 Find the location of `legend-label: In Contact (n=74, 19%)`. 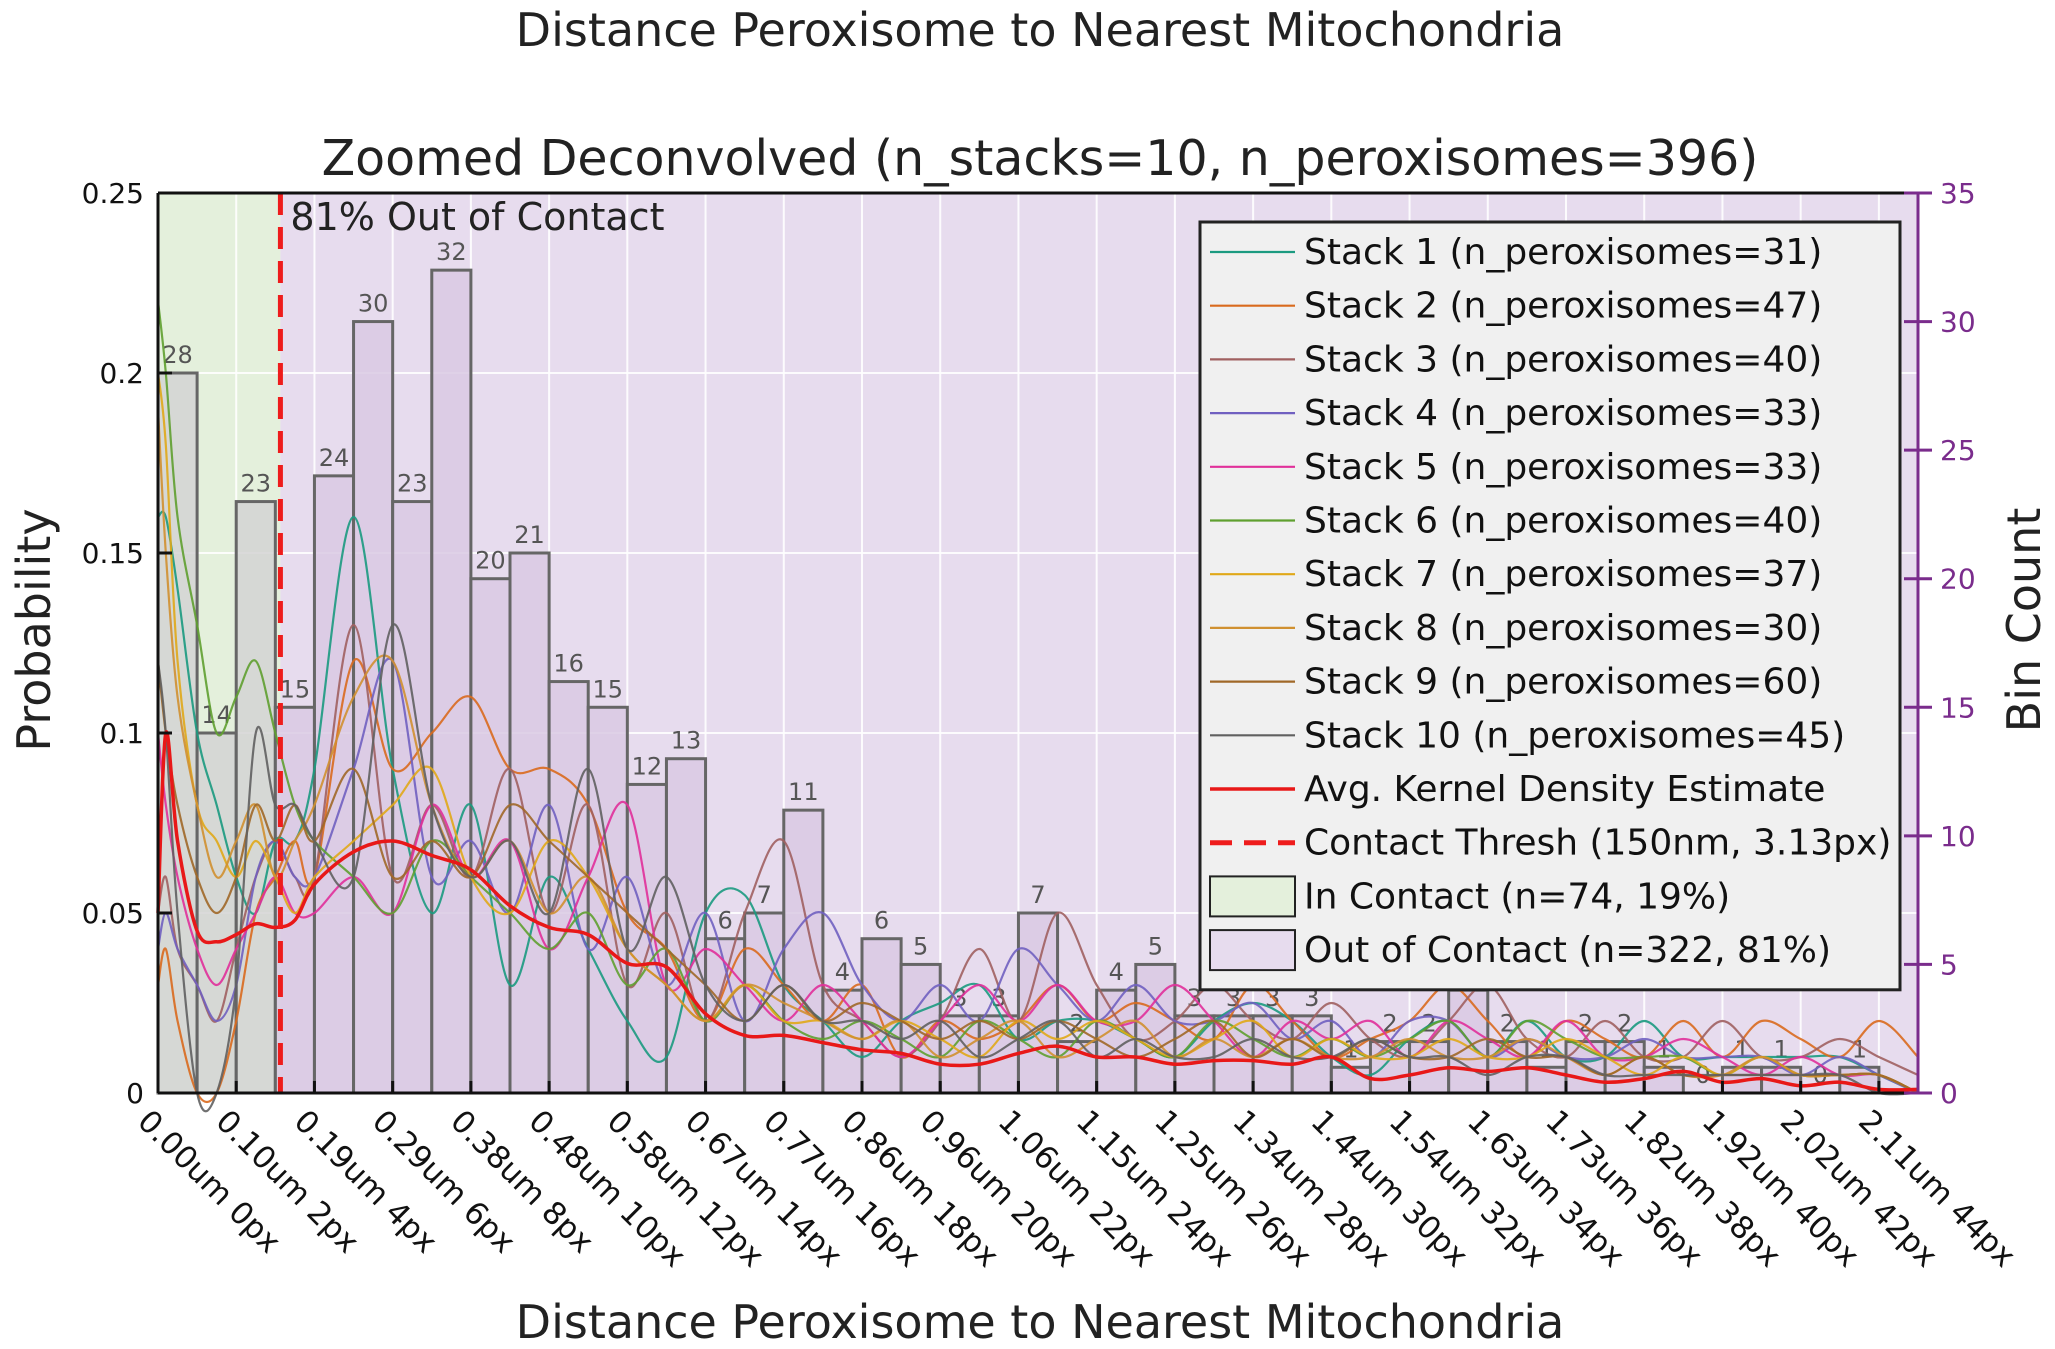

legend-label: In Contact (n=74, 19%) is located at coordinates (1517, 896).